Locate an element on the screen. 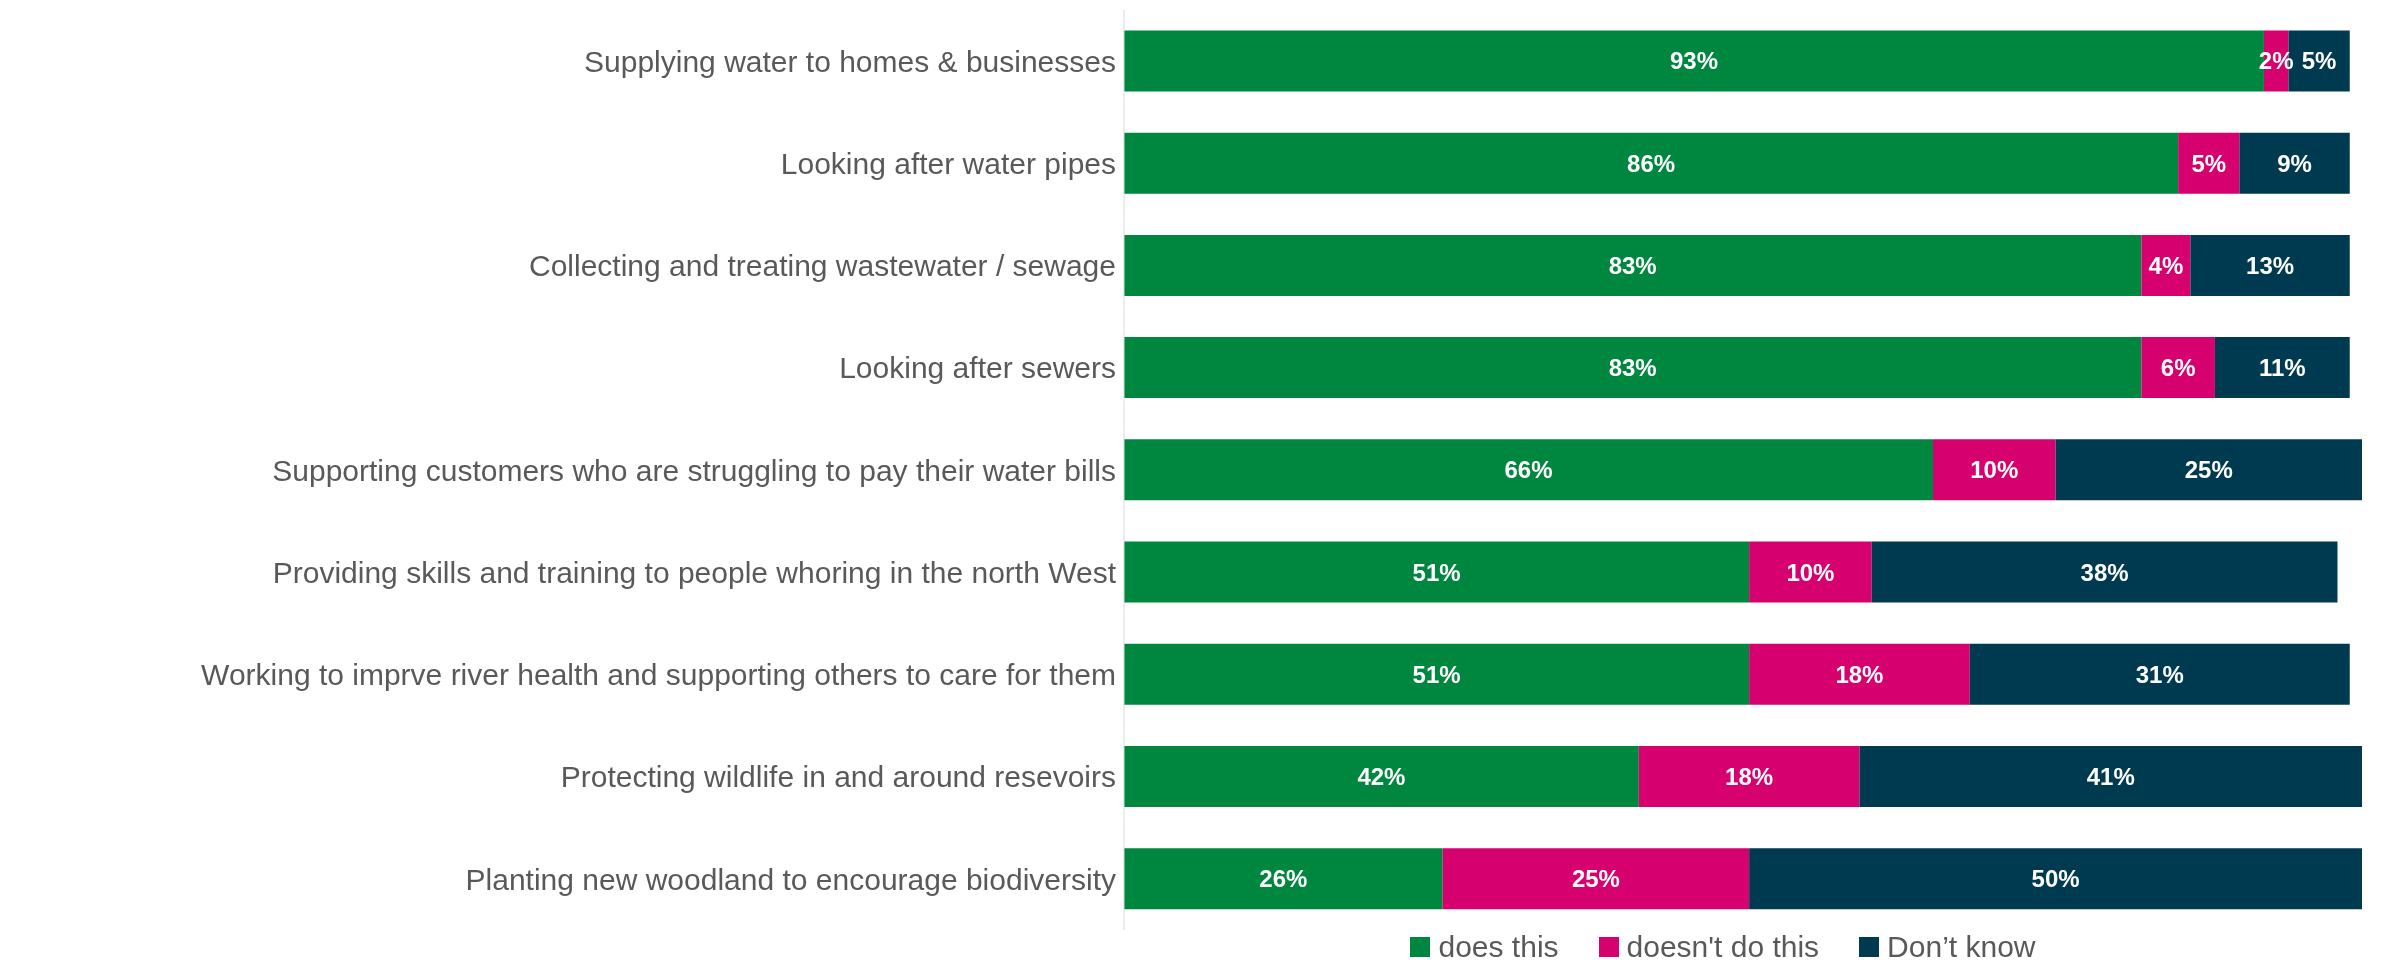 The height and width of the screenshot is (976, 2382). y-tick-label: Planting new woodland to encourage biodiversity is located at coordinates (790, 879).